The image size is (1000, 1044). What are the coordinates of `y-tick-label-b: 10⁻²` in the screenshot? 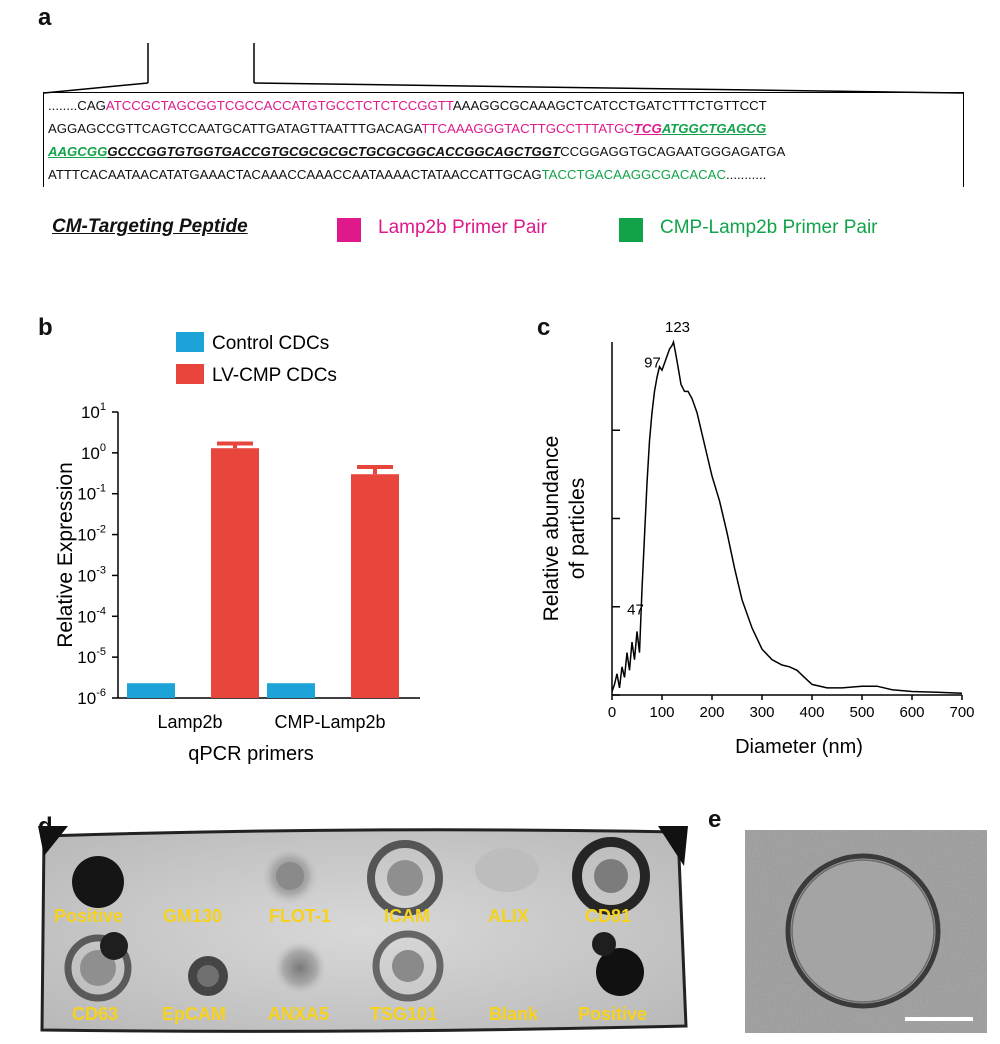 It's located at (91, 534).